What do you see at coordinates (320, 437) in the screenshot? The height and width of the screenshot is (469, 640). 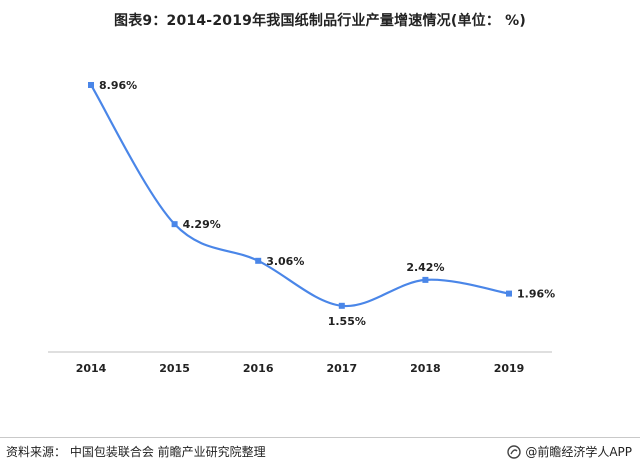 I see `footer-divider` at bounding box center [320, 437].